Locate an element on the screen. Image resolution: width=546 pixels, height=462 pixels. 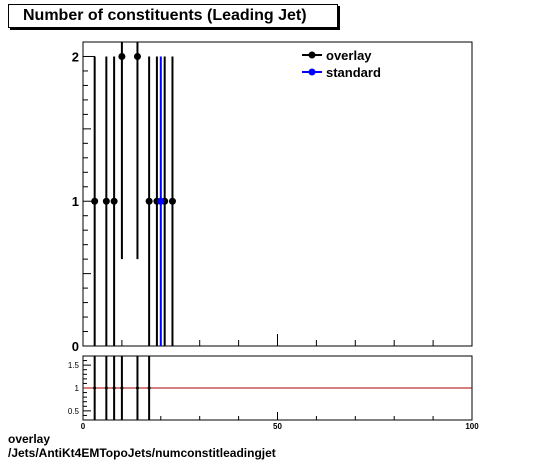
caption-sample-name: overlay is located at coordinates (29, 439).